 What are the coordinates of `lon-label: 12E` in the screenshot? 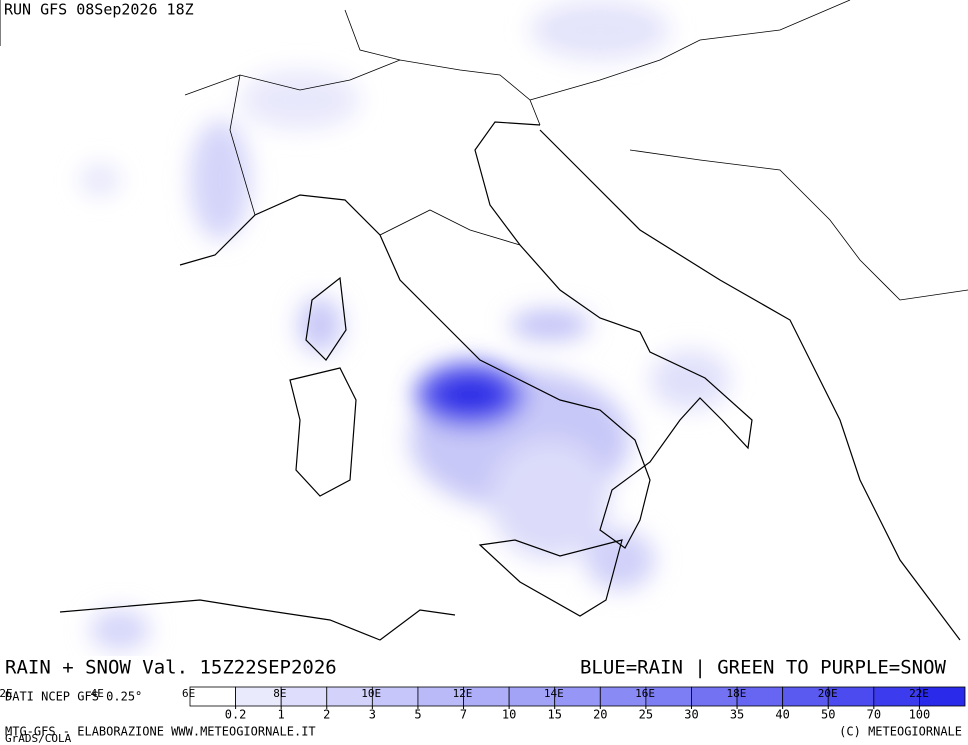 It's located at (463, 693).